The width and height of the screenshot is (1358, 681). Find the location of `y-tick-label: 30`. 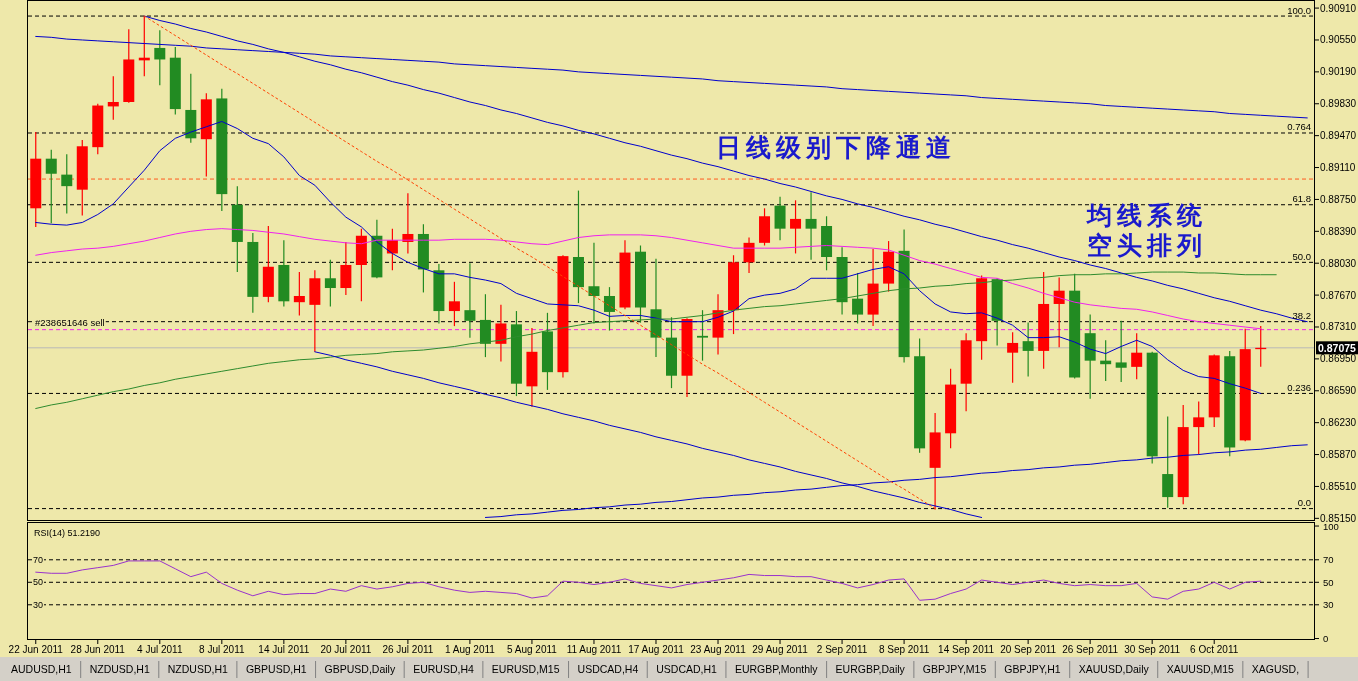

y-tick-label: 30 is located at coordinates (38, 604).